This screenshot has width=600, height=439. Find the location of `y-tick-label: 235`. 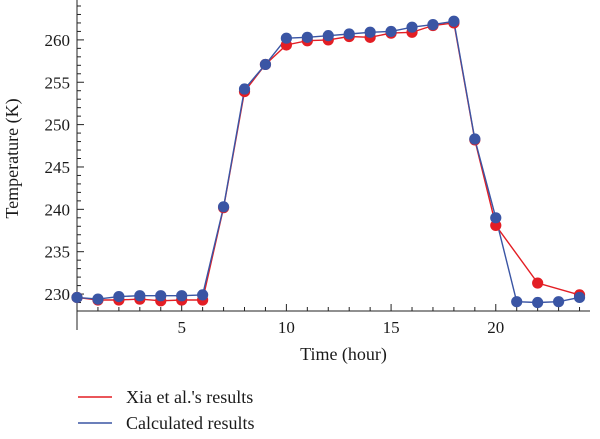

y-tick-label: 235 is located at coordinates (58, 252).